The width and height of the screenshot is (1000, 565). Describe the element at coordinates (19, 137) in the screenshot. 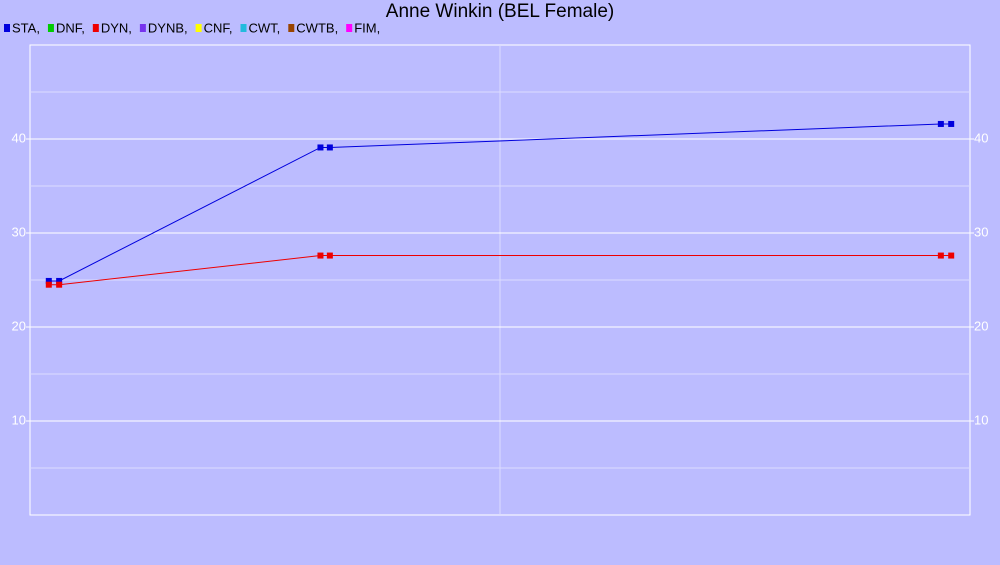

I see `y-tick-label: 40` at that location.